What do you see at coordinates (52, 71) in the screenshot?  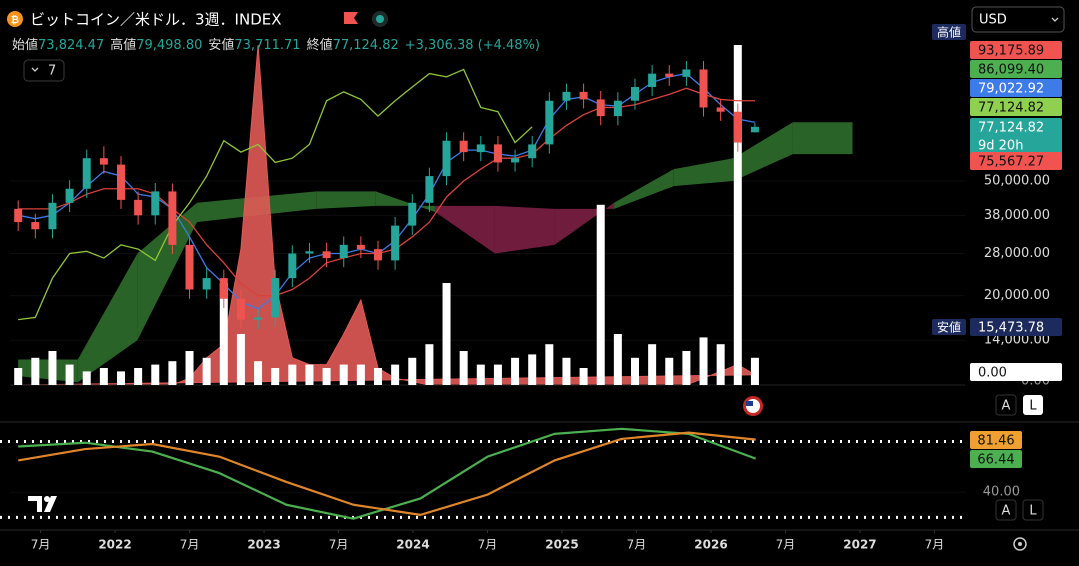 I see `indicator-count: 7` at bounding box center [52, 71].